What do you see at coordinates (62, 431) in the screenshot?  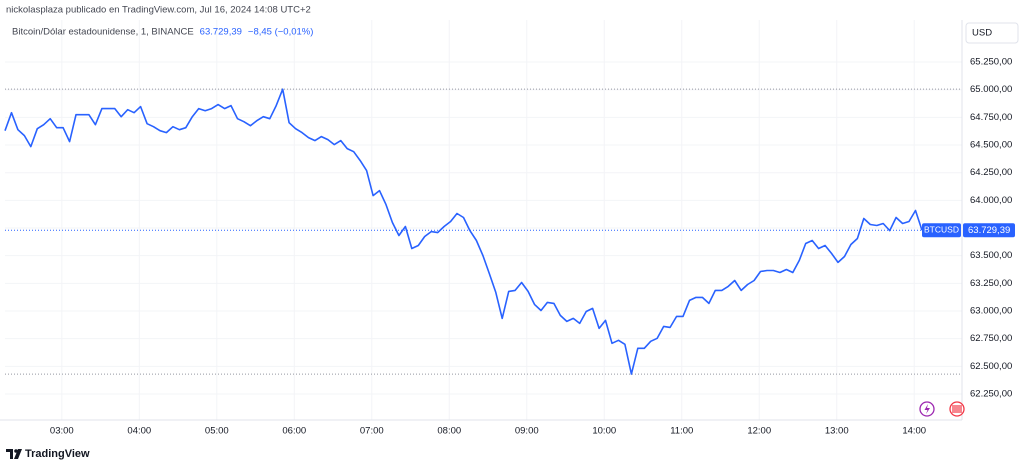 I see `x-tick-label: 03:00` at bounding box center [62, 431].